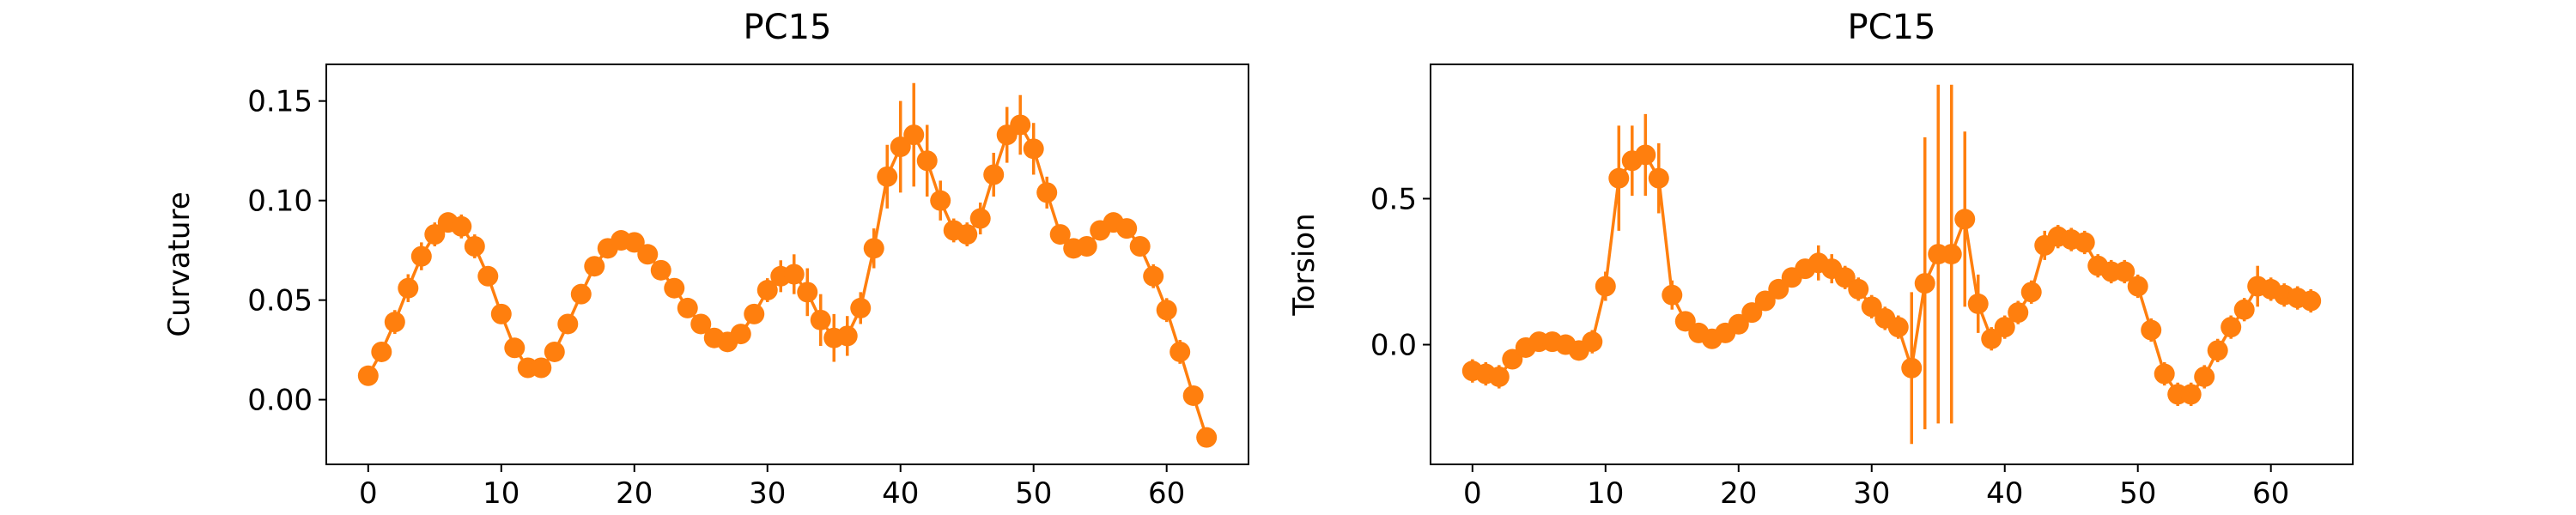 The image size is (2576, 515). Describe the element at coordinates (2270, 493) in the screenshot. I see `torsion-x-tick-label: 60` at that location.